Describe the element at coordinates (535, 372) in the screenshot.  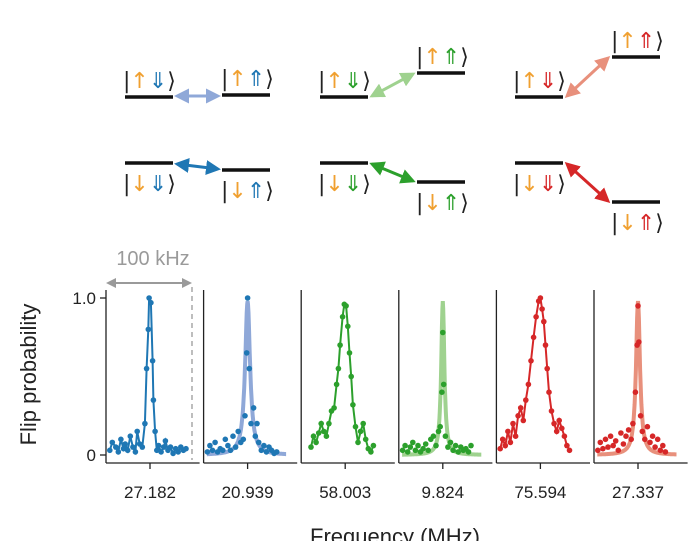
I see `data-line` at that location.